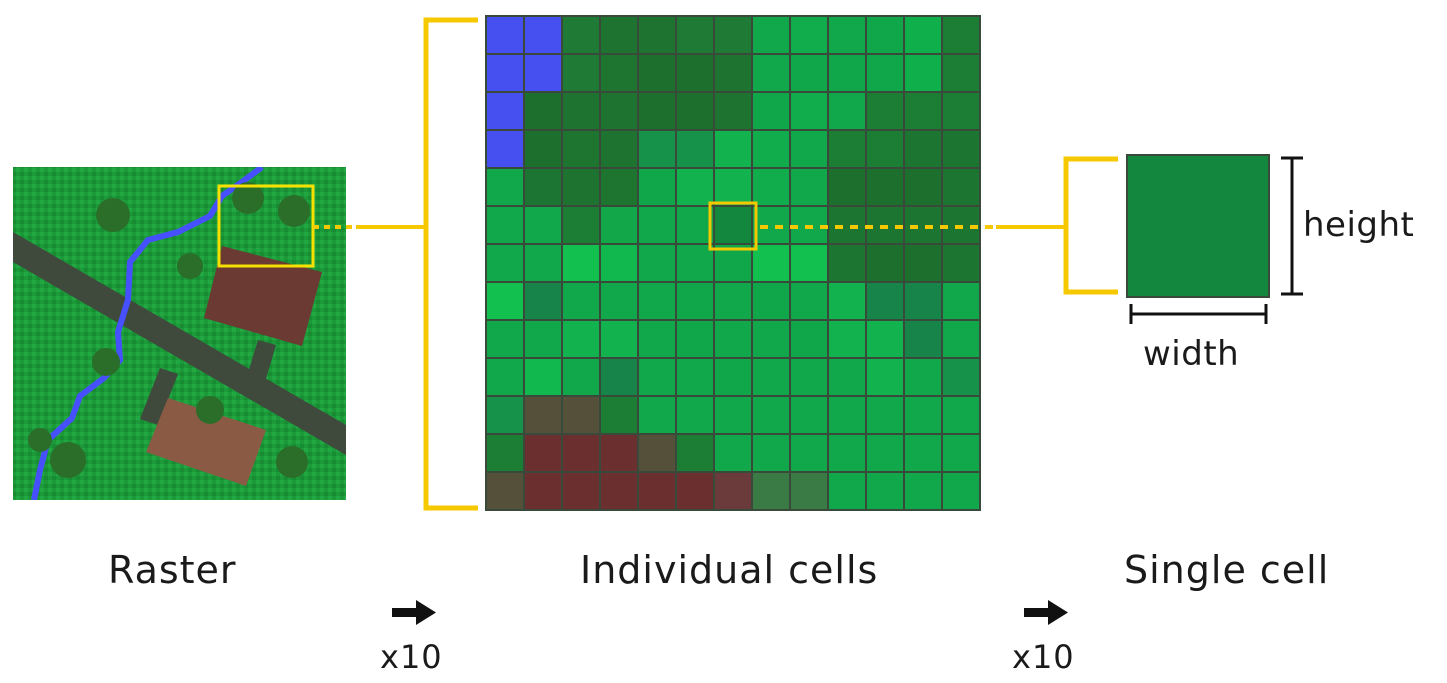 This screenshot has height=683, width=1447. I want to click on height-label: height, so click(1359, 225).